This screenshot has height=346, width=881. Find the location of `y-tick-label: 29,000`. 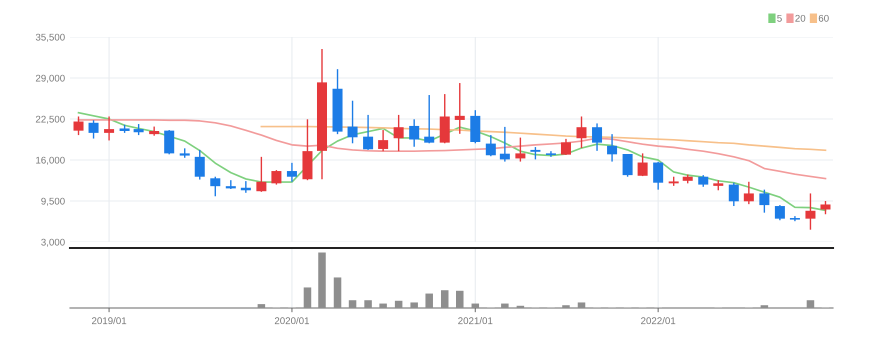

y-tick-label: 29,000 is located at coordinates (50, 78).